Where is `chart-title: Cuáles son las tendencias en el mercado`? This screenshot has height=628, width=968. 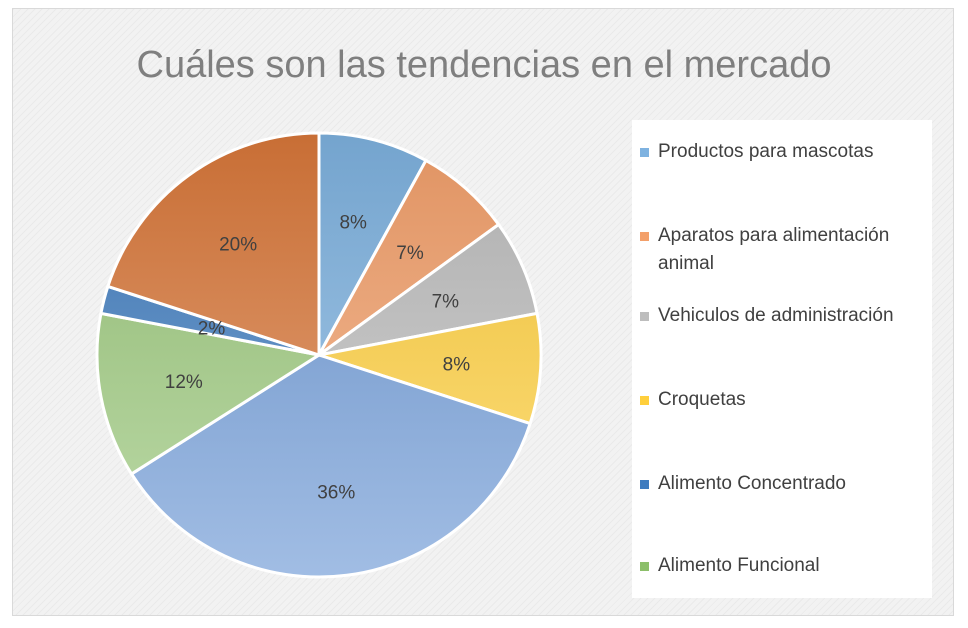
chart-title: Cuáles son las tendencias en el mercado is located at coordinates (484, 65).